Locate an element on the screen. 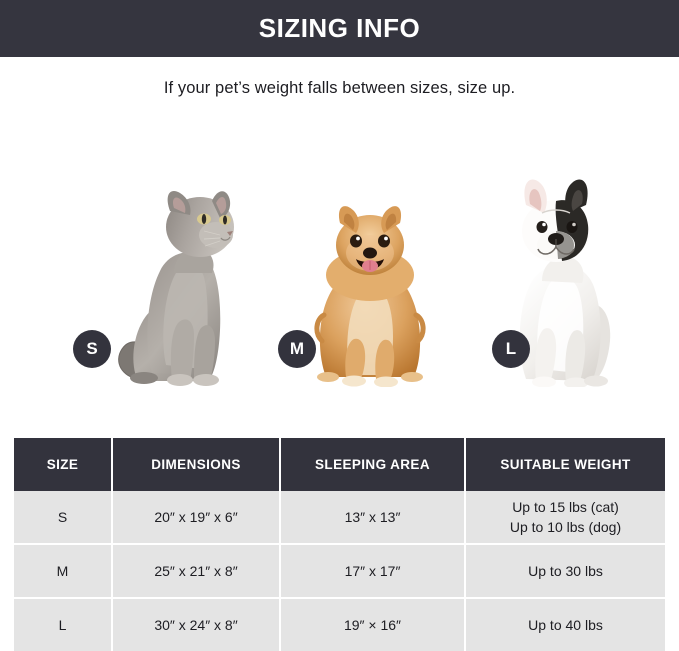  cat-illustration is located at coordinates (176, 288).